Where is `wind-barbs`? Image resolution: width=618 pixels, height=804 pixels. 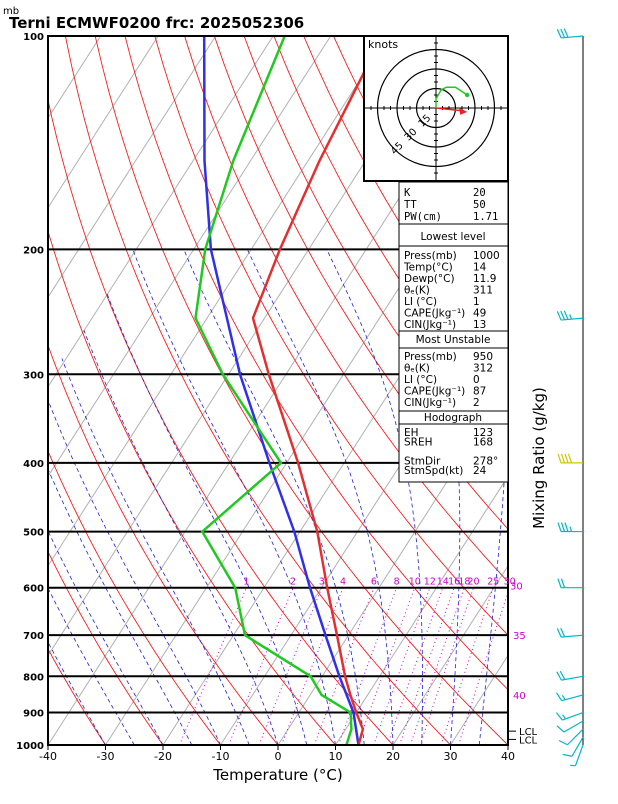
wind-barbs is located at coordinates (569, 397).